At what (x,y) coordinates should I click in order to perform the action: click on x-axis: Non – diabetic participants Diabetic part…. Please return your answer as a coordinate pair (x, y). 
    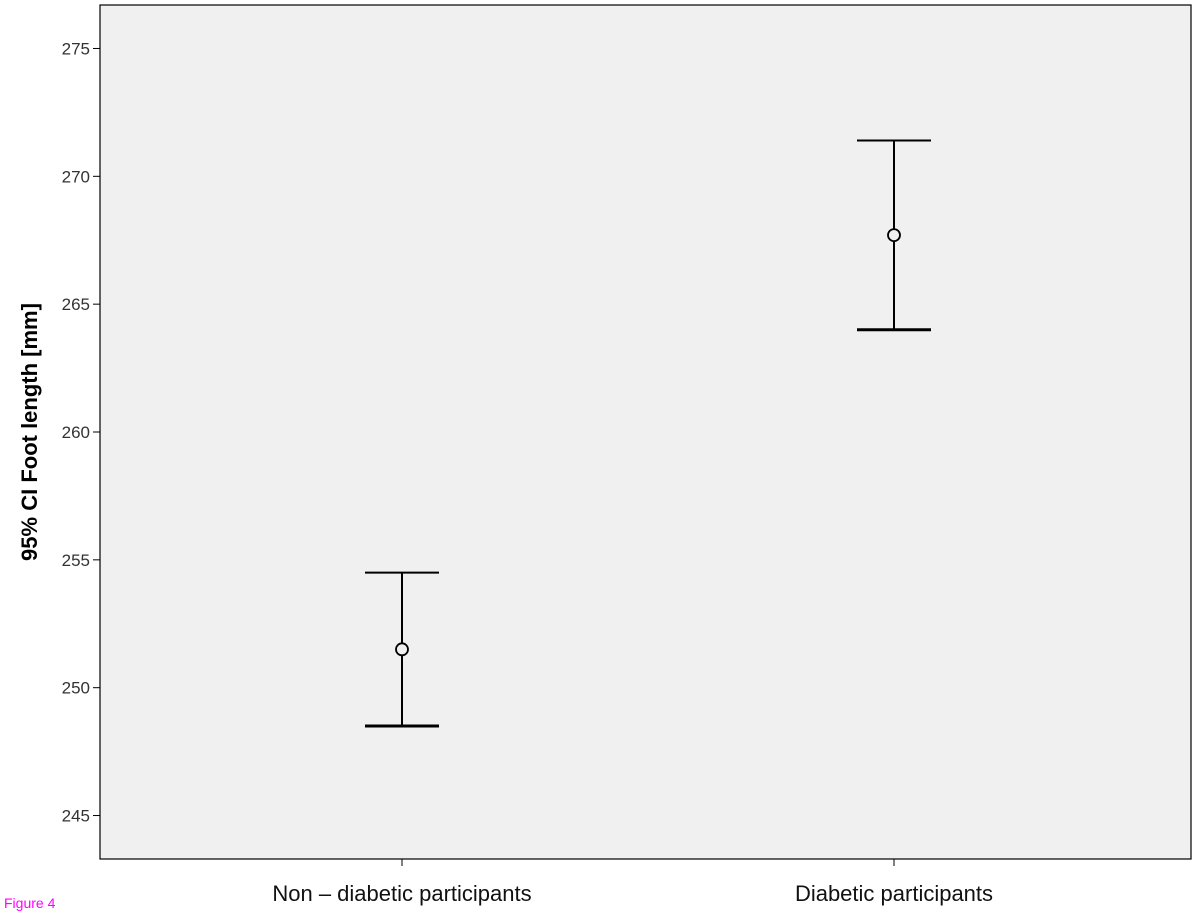
    Looking at the image, I should click on (632, 882).